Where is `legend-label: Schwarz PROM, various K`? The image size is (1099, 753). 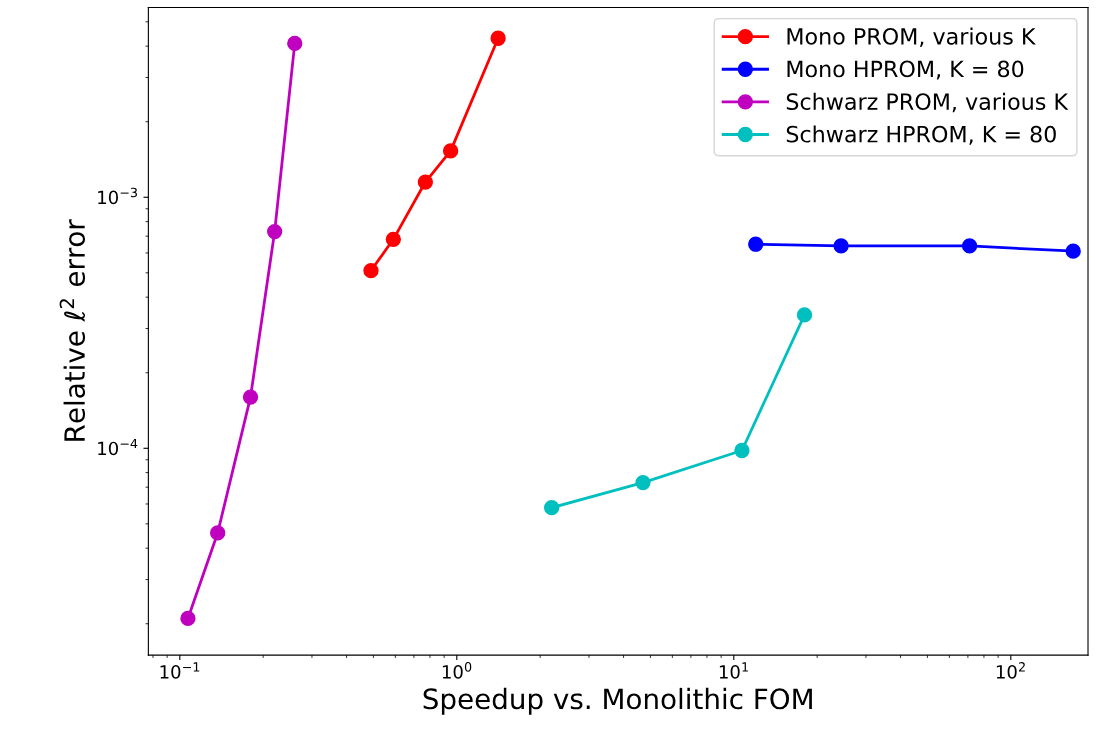
legend-label: Schwarz PROM, various K is located at coordinates (927, 102).